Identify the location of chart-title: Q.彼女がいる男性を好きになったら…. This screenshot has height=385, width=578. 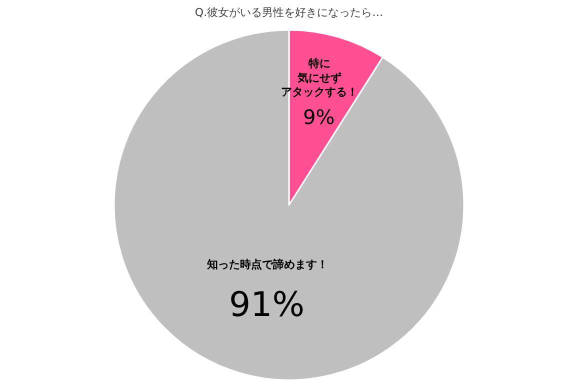
(289, 12).